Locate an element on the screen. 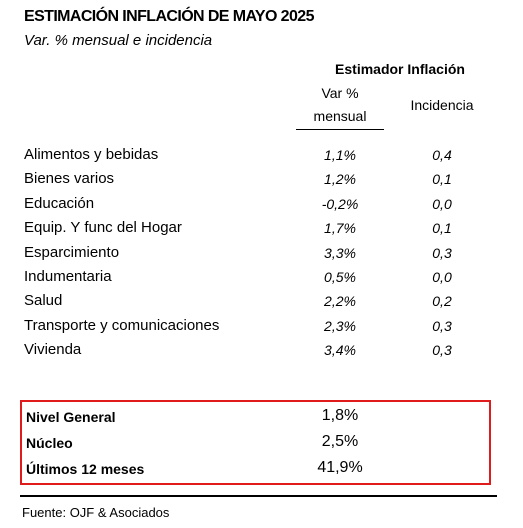 The width and height of the screenshot is (523, 528). row-label: Vivienda is located at coordinates (53, 350).